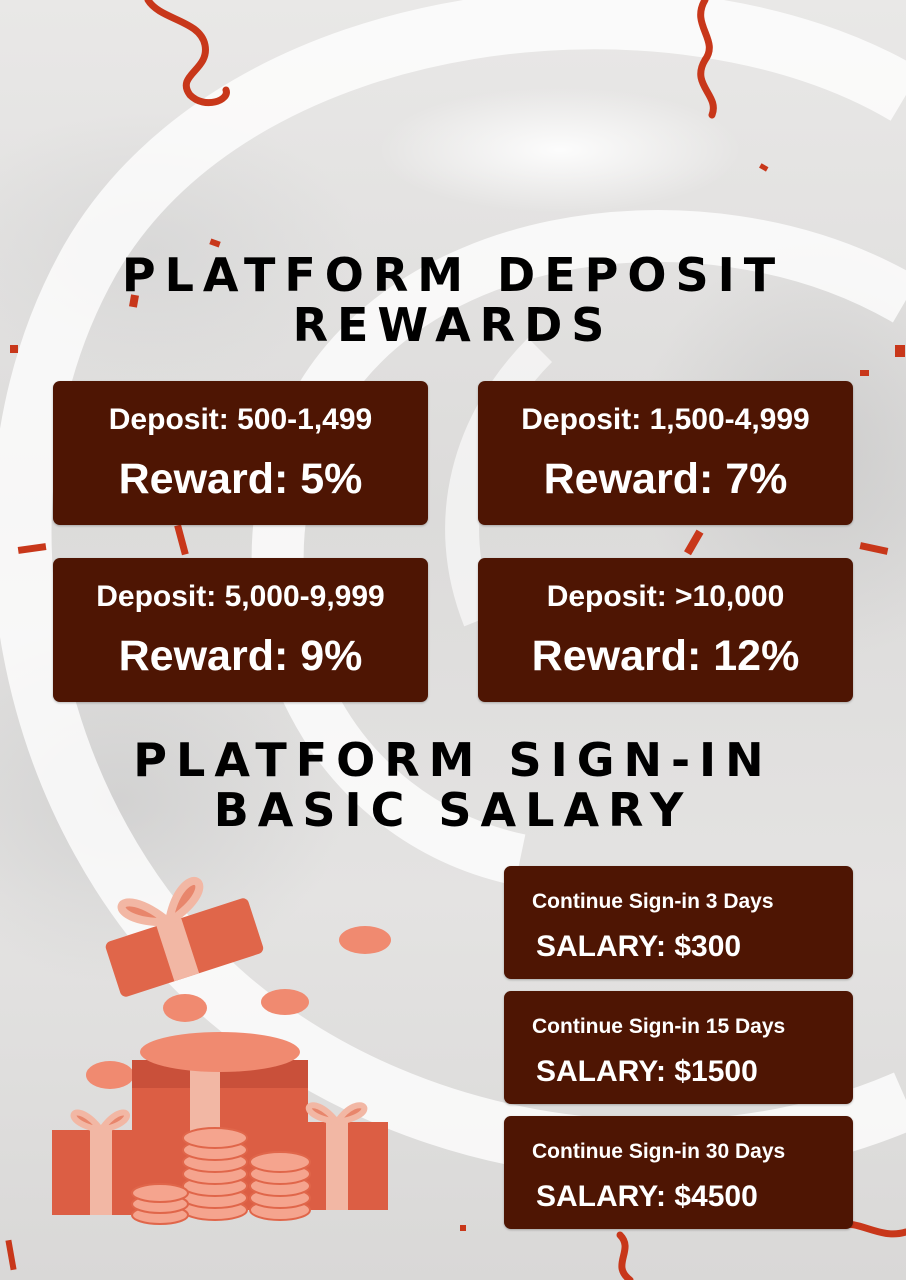 The width and height of the screenshot is (906, 1280). What do you see at coordinates (659, 1151) in the screenshot?
I see `sign-in-condition: Continue Sign-in 30 Days` at bounding box center [659, 1151].